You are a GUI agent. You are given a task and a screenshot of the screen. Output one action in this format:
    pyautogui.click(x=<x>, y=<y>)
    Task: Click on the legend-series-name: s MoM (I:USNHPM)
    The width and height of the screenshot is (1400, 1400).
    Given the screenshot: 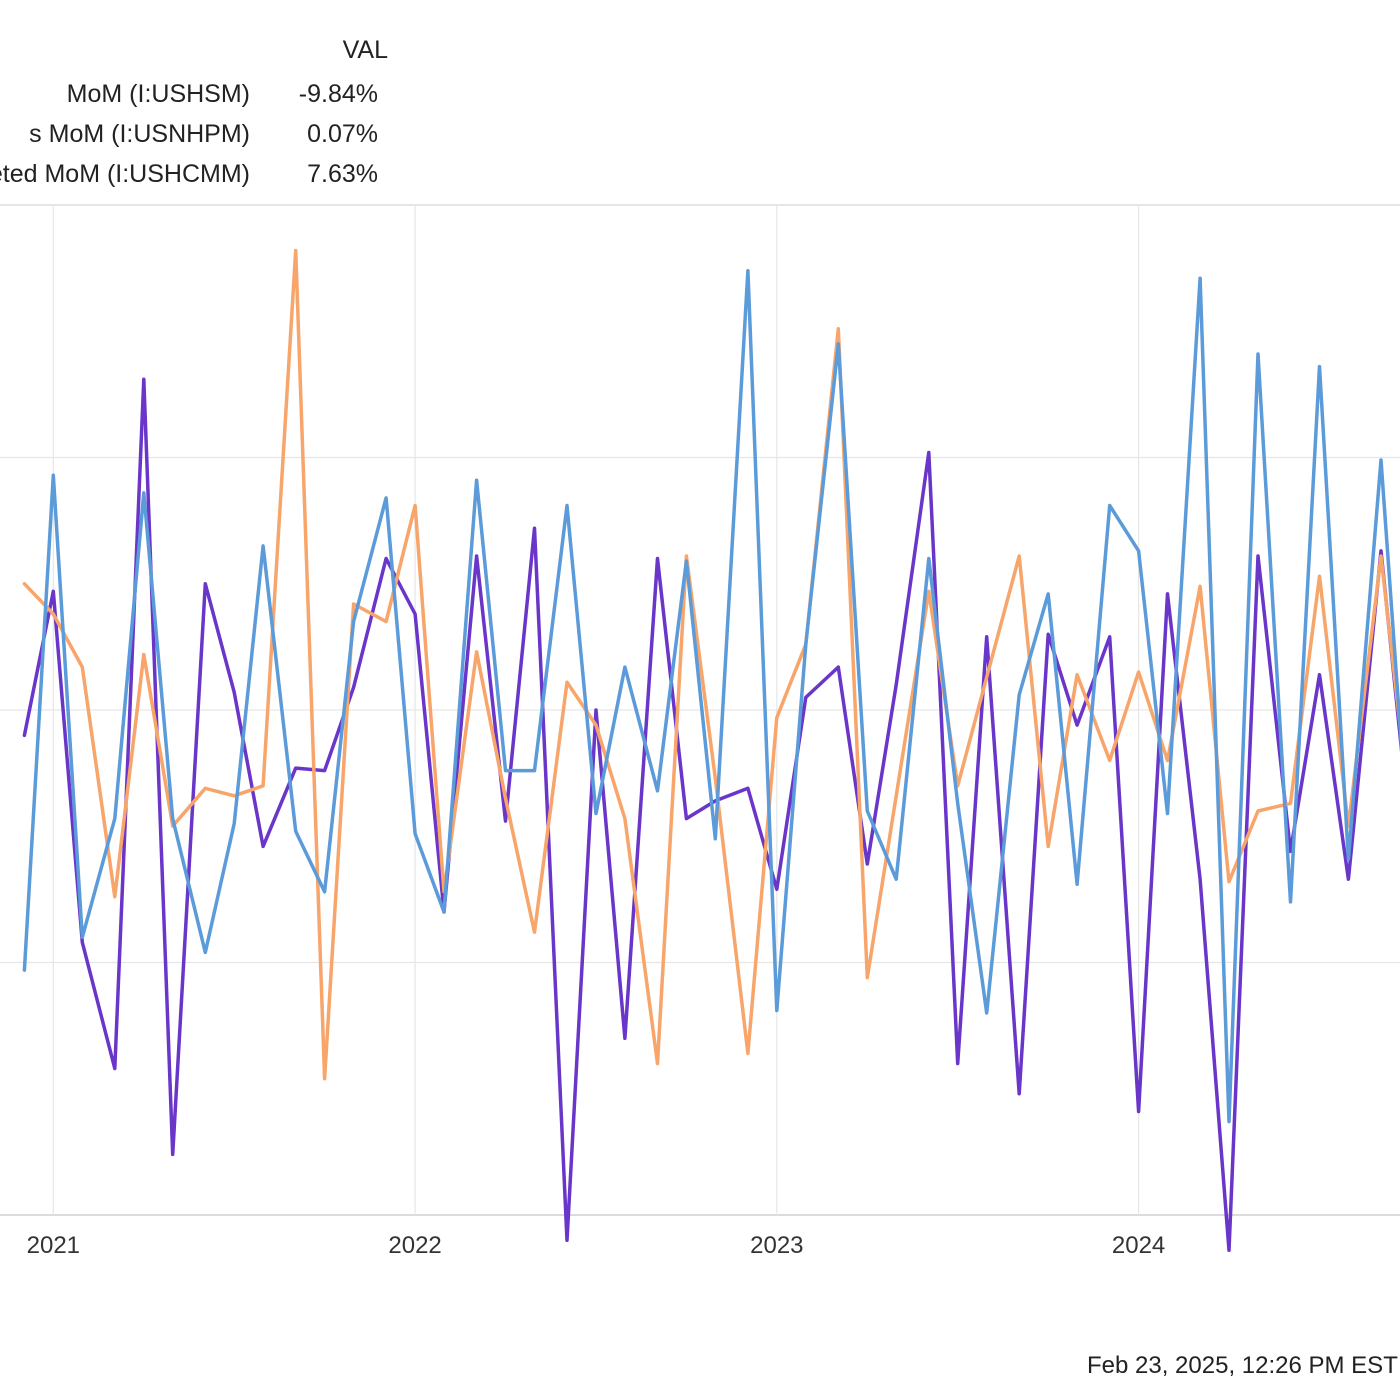 What is the action you would take?
    pyautogui.click(x=139, y=134)
    